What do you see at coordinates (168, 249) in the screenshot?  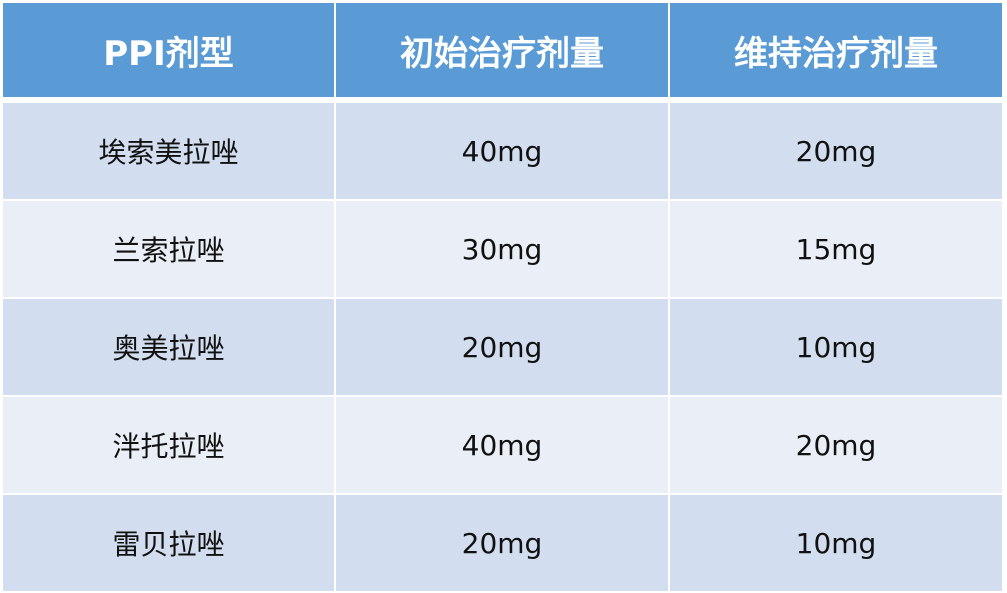 I see `cell-drug: 兰索拉唑` at bounding box center [168, 249].